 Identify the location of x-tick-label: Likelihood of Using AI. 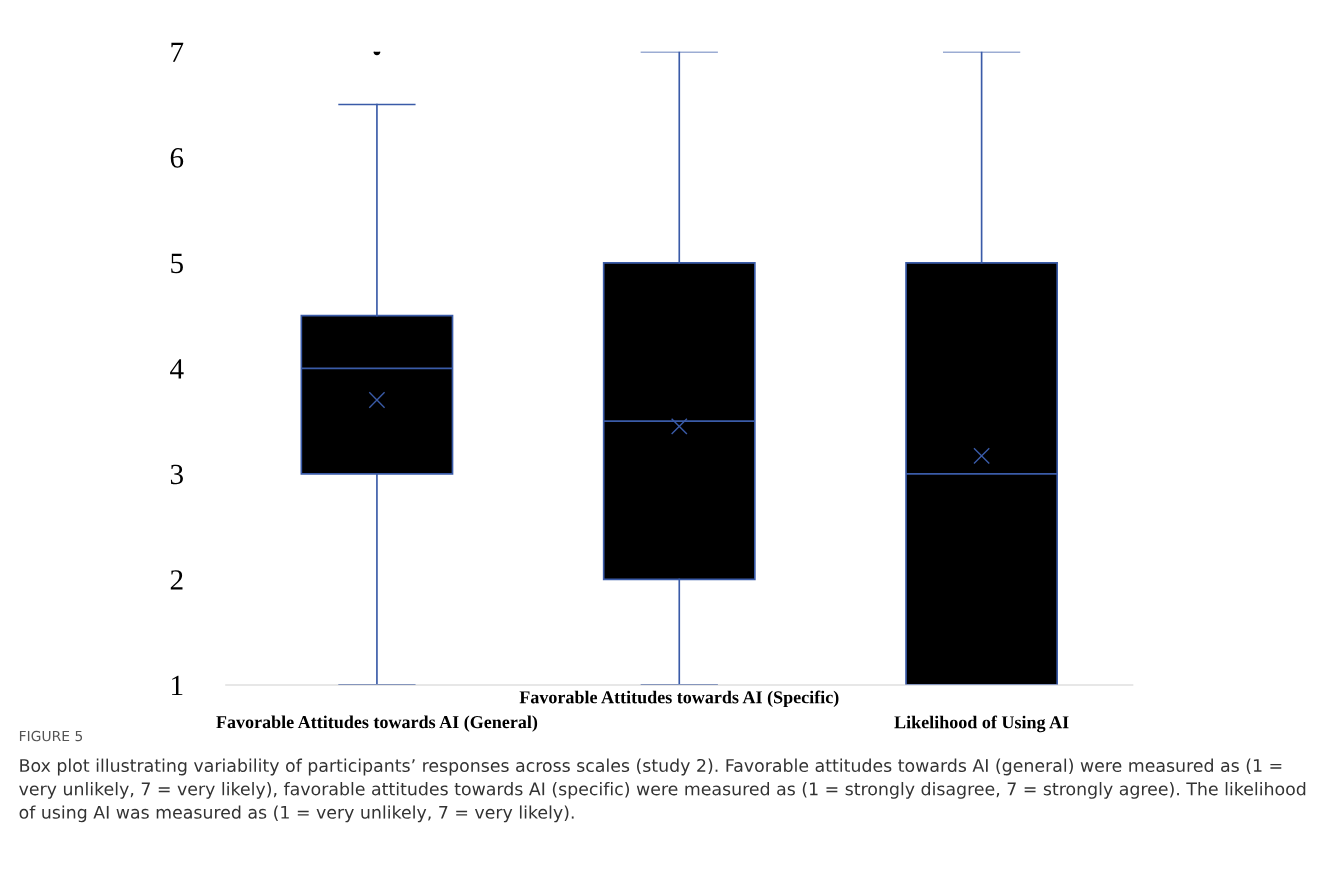
(981, 724).